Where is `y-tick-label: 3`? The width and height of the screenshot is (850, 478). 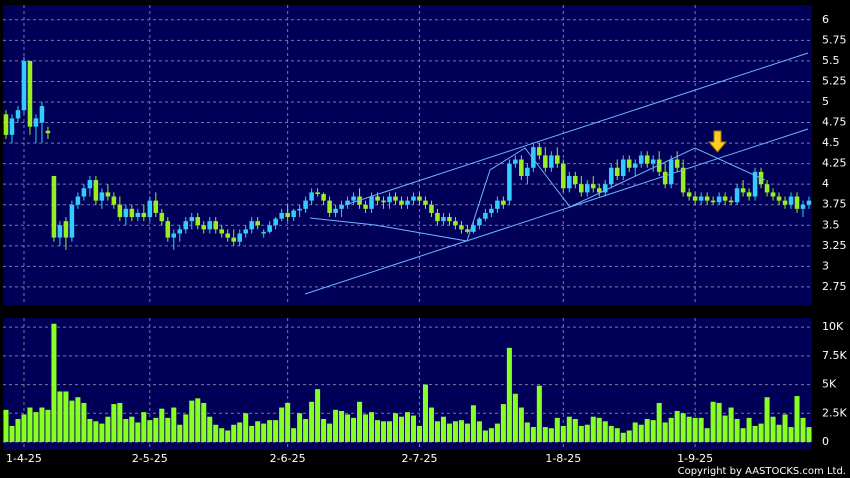 y-tick-label: 3 is located at coordinates (825, 265).